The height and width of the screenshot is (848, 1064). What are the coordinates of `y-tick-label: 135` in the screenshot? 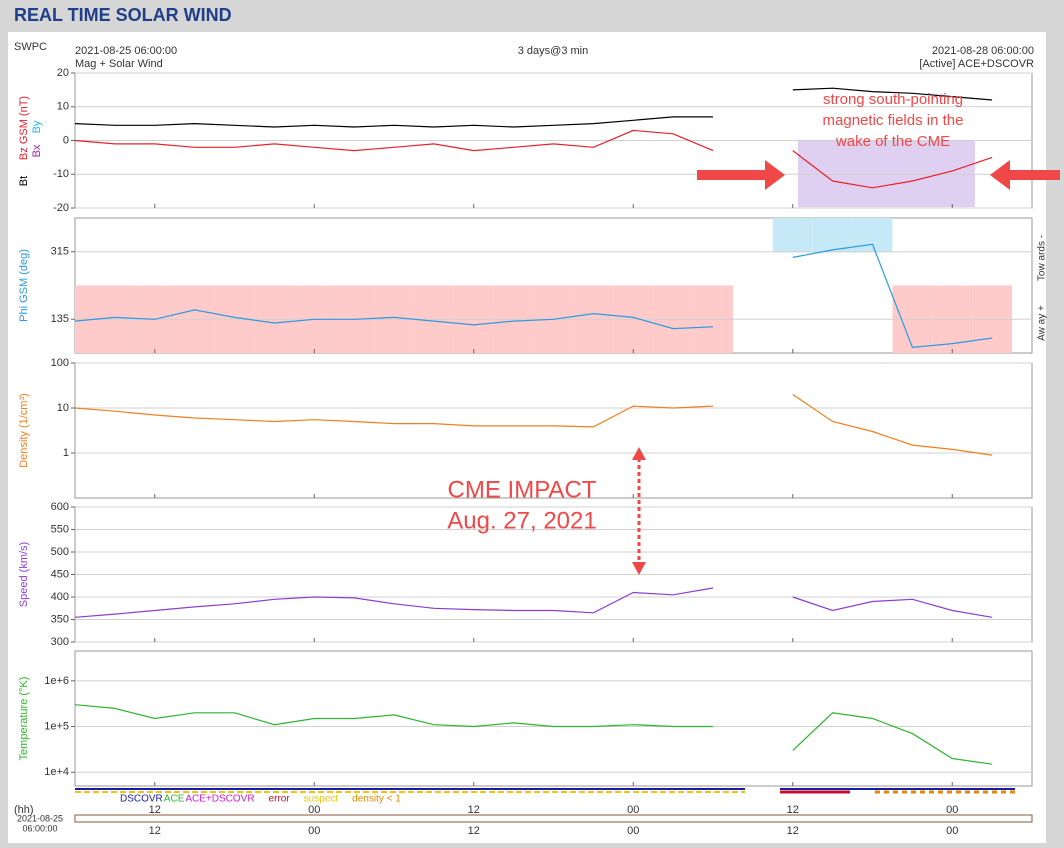 It's located at (60, 319).